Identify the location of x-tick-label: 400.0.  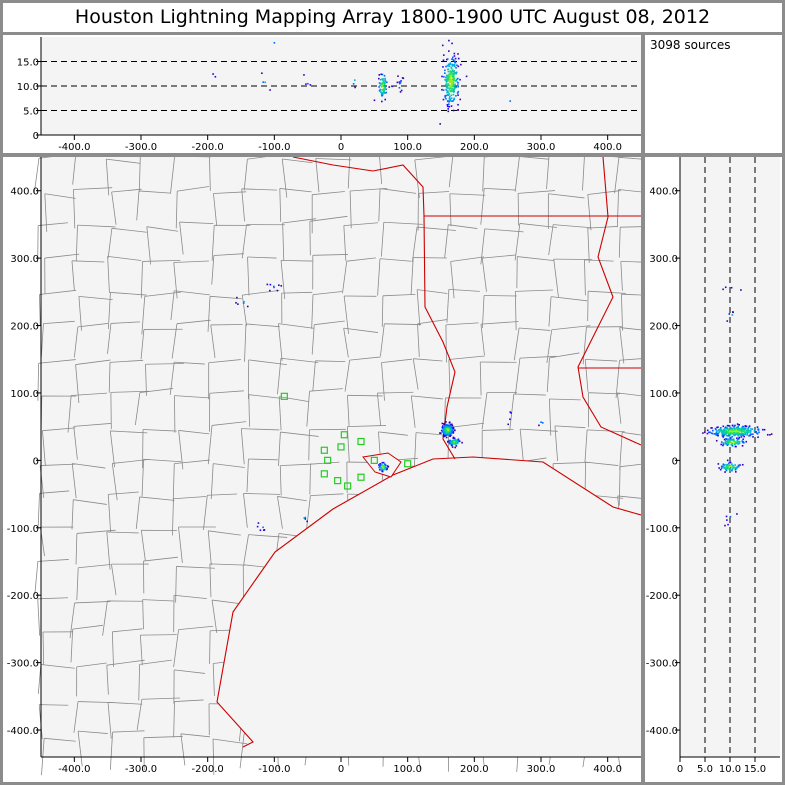
(607, 147).